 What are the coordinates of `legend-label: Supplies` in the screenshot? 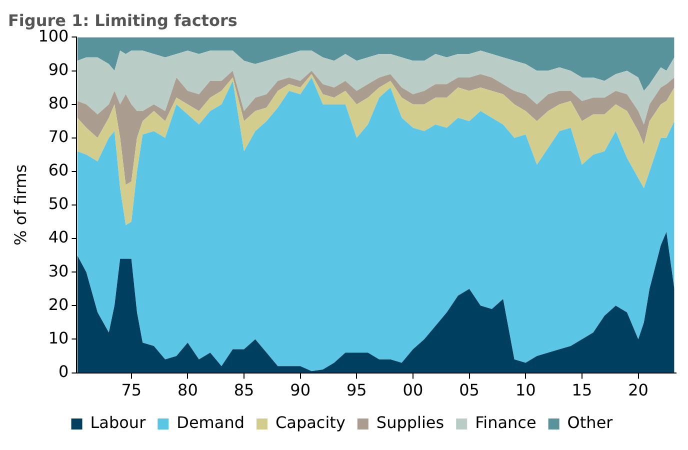 It's located at (410, 422).